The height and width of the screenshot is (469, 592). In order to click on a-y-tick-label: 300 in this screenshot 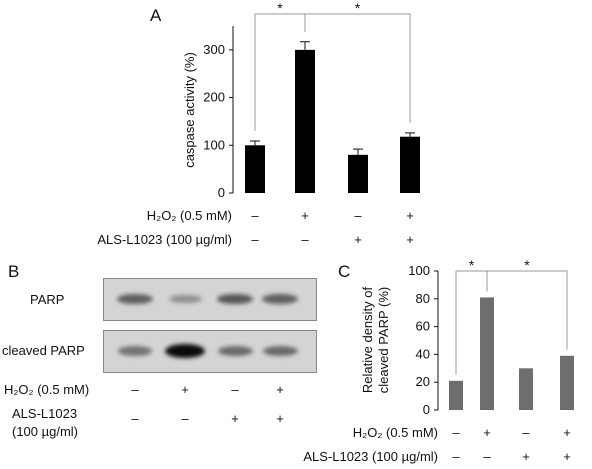, I will do `click(214, 49)`.